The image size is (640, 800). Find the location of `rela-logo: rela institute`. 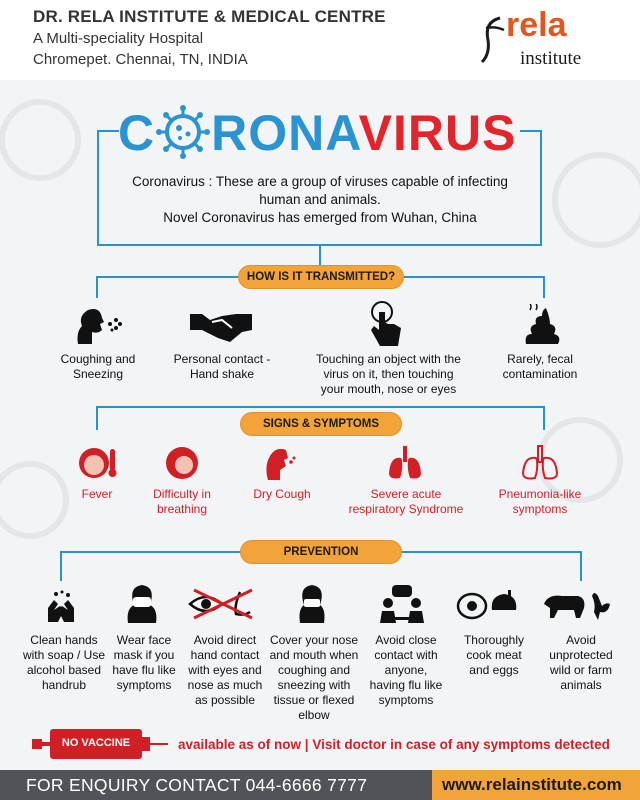

rela-logo: rela institute is located at coordinates (543, 39).